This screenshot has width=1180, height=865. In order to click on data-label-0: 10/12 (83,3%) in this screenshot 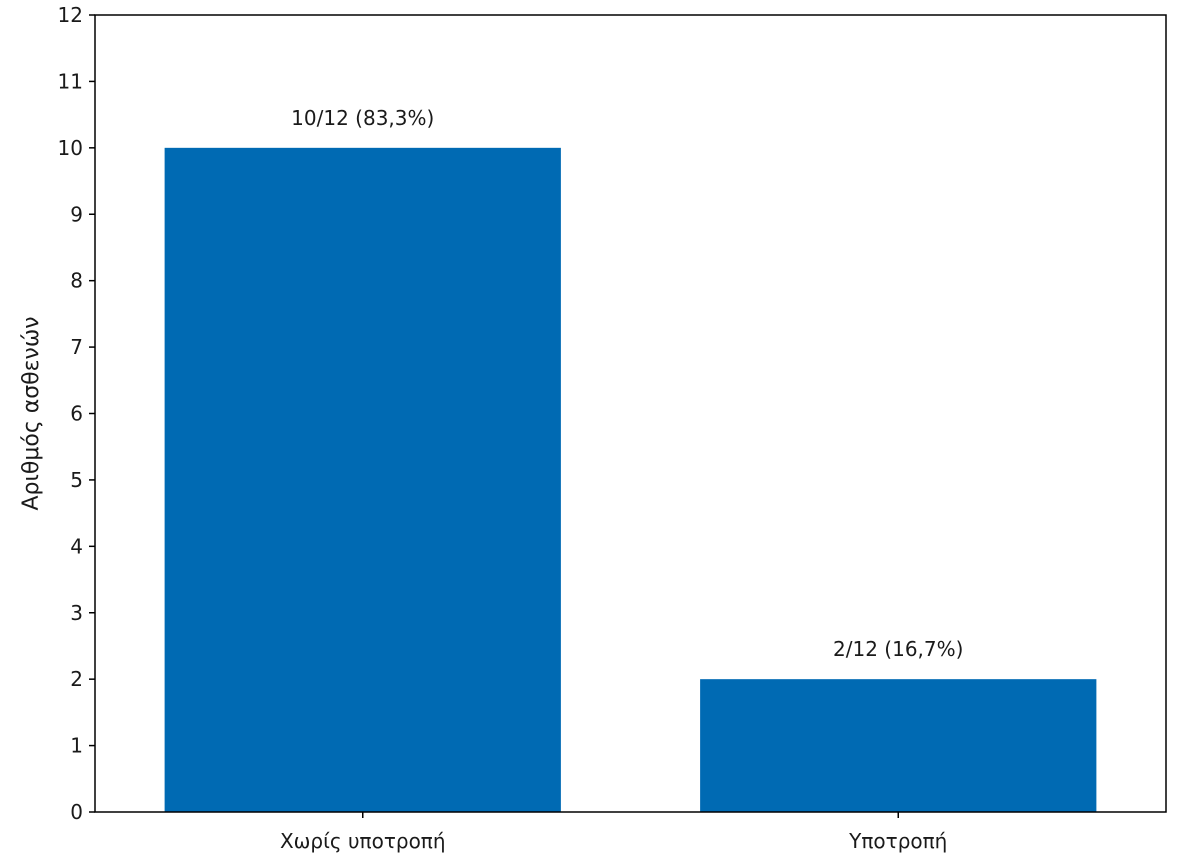, I will do `click(362, 118)`.